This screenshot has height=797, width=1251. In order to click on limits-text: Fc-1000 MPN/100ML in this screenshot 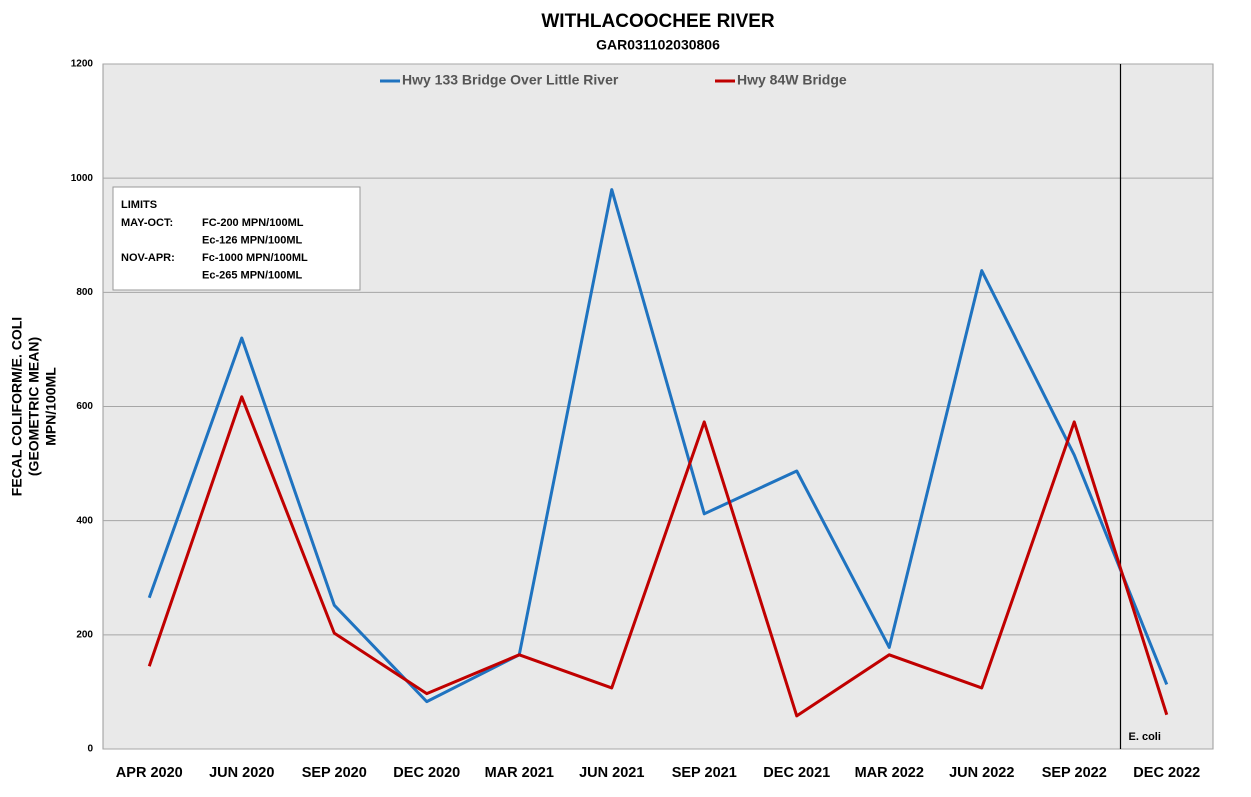, I will do `click(255, 258)`.